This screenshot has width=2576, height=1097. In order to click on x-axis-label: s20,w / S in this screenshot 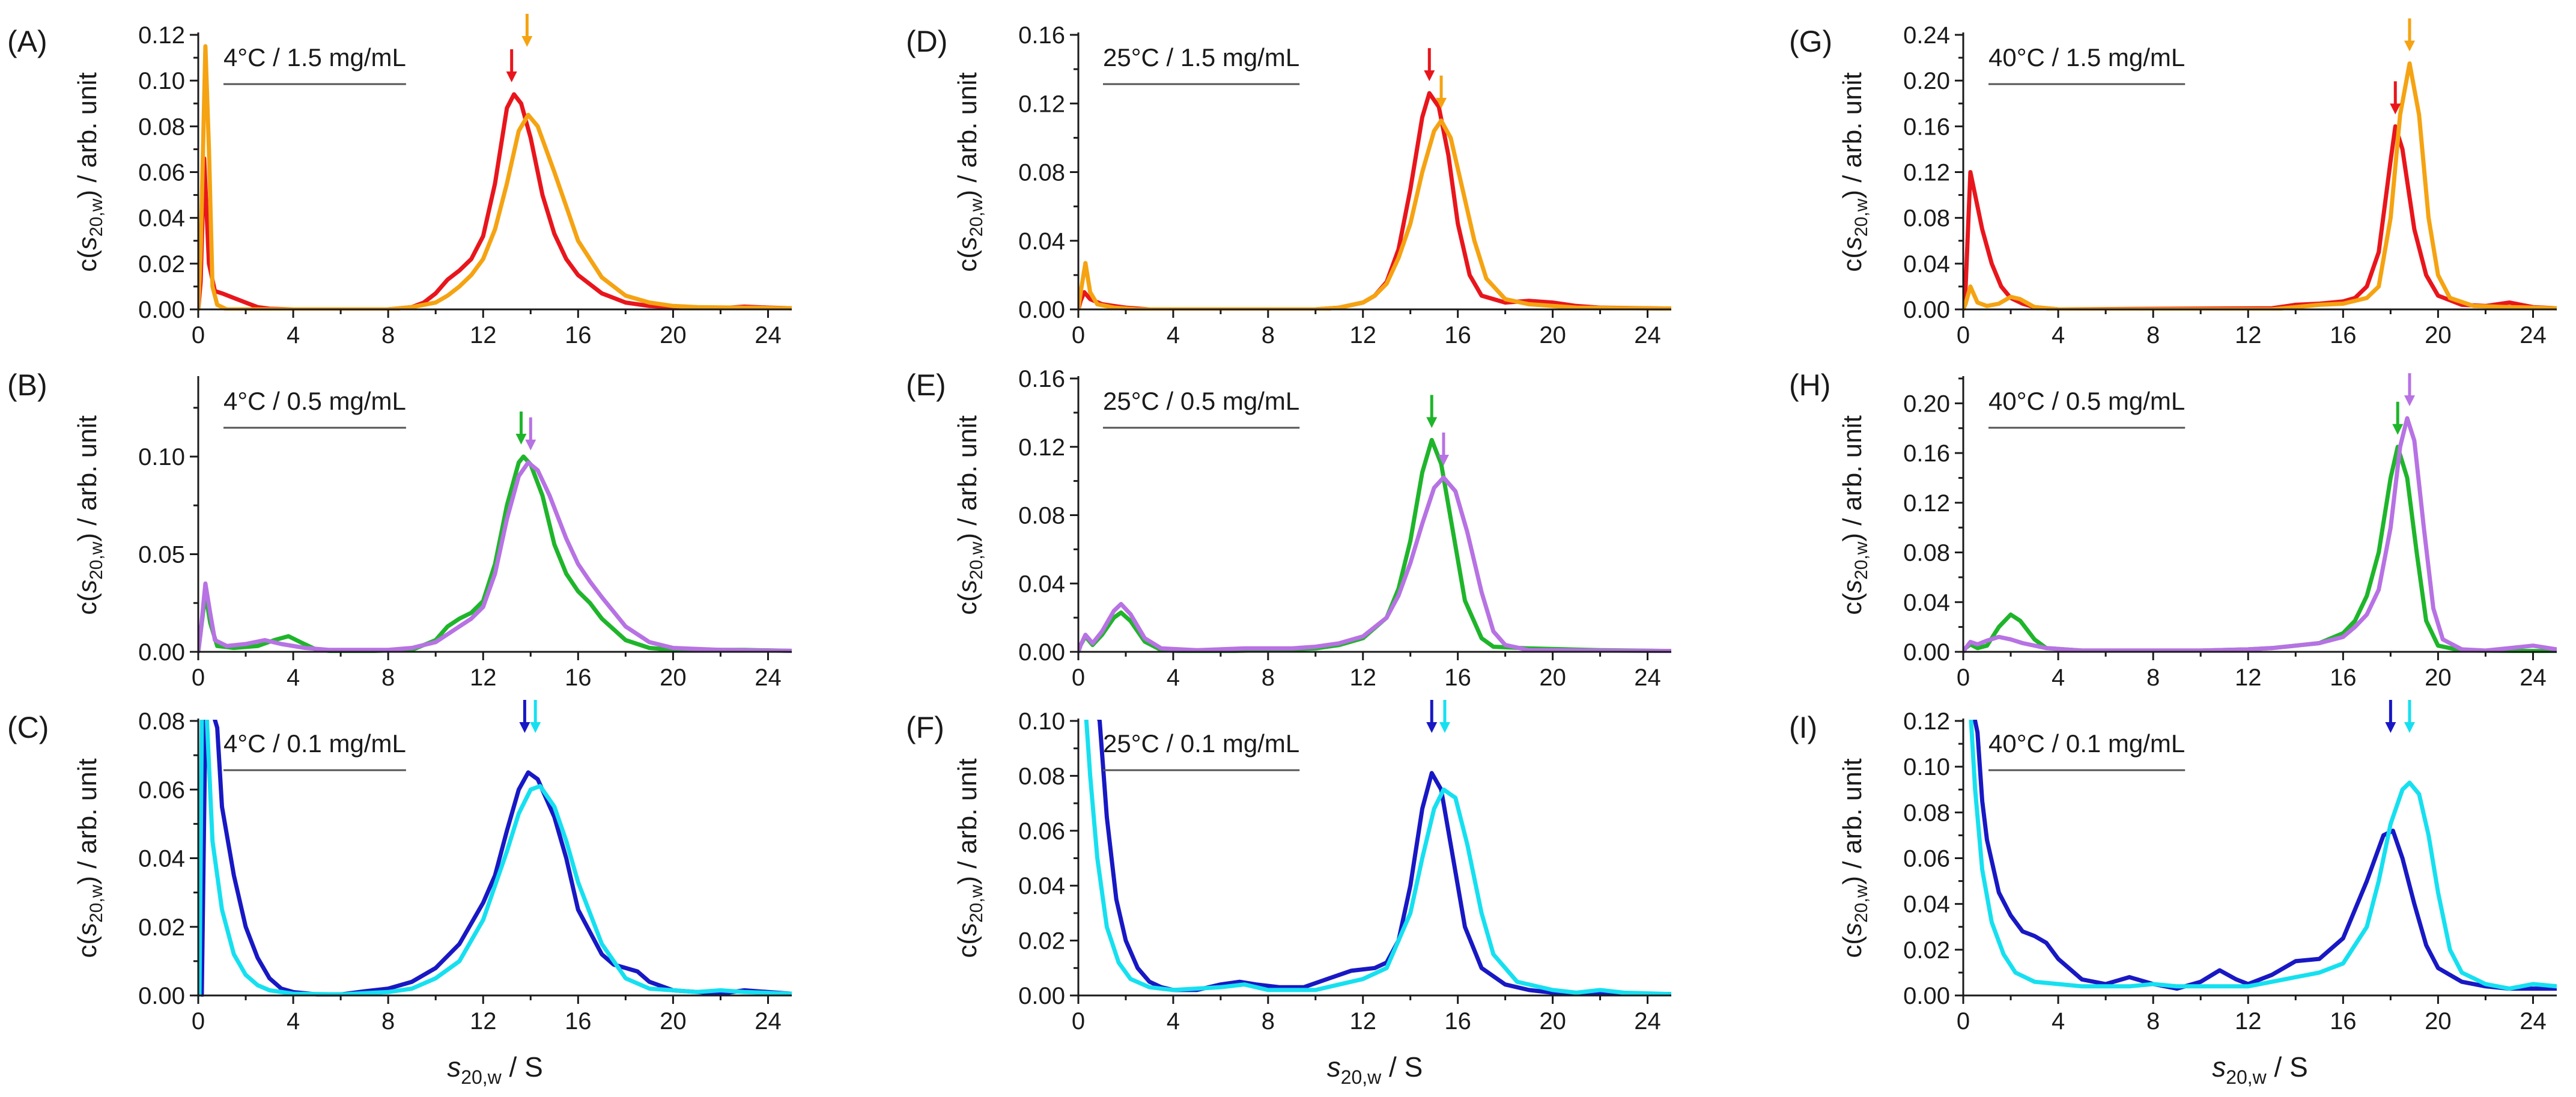, I will do `click(495, 1069)`.